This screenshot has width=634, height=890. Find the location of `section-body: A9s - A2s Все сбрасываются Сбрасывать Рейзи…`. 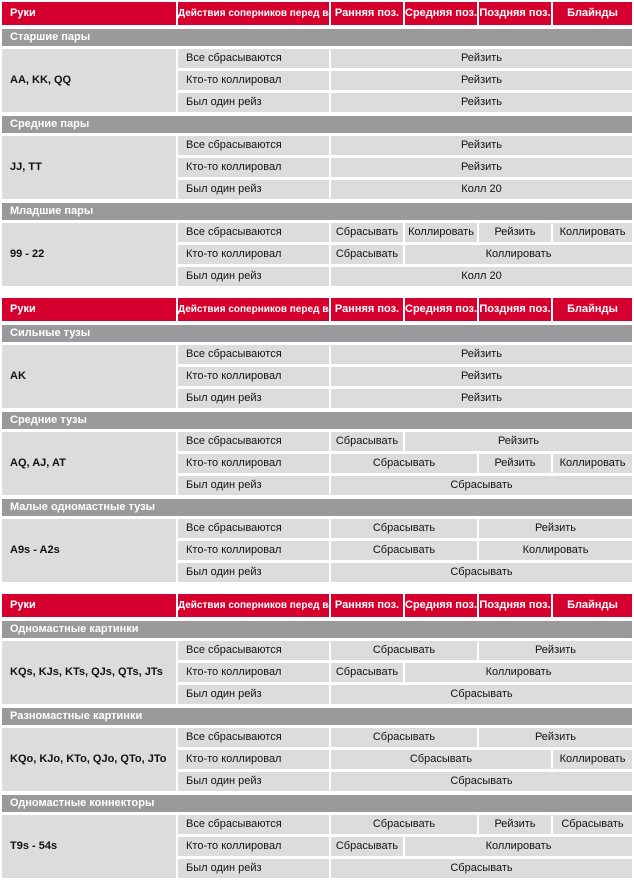

section-body: A9s - A2s Все сбрасываются Сбрасывать Рейзи… is located at coordinates (317, 550).